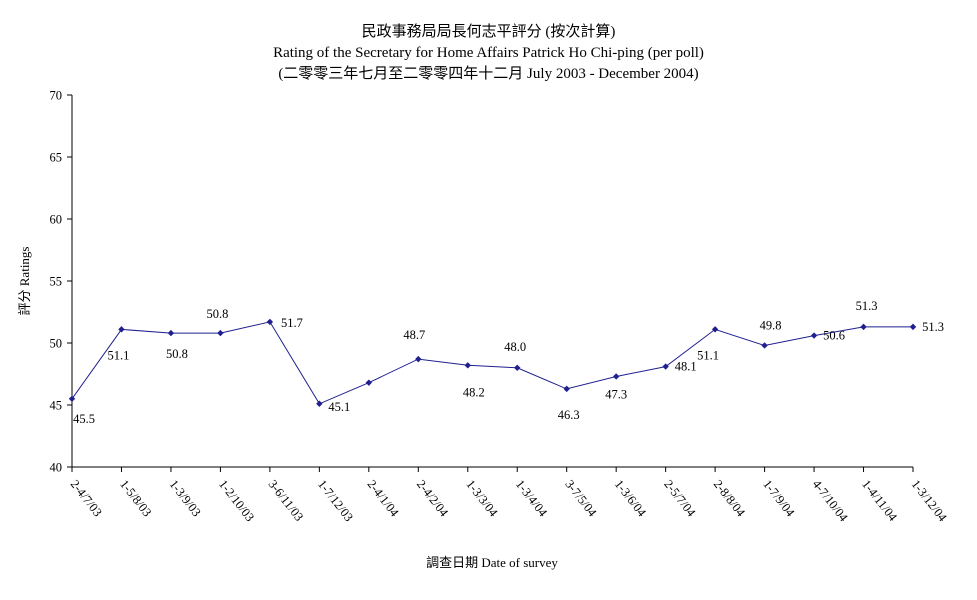 The height and width of the screenshot is (600, 977). What do you see at coordinates (56, 344) in the screenshot?
I see `y-tick-label: 50` at bounding box center [56, 344].